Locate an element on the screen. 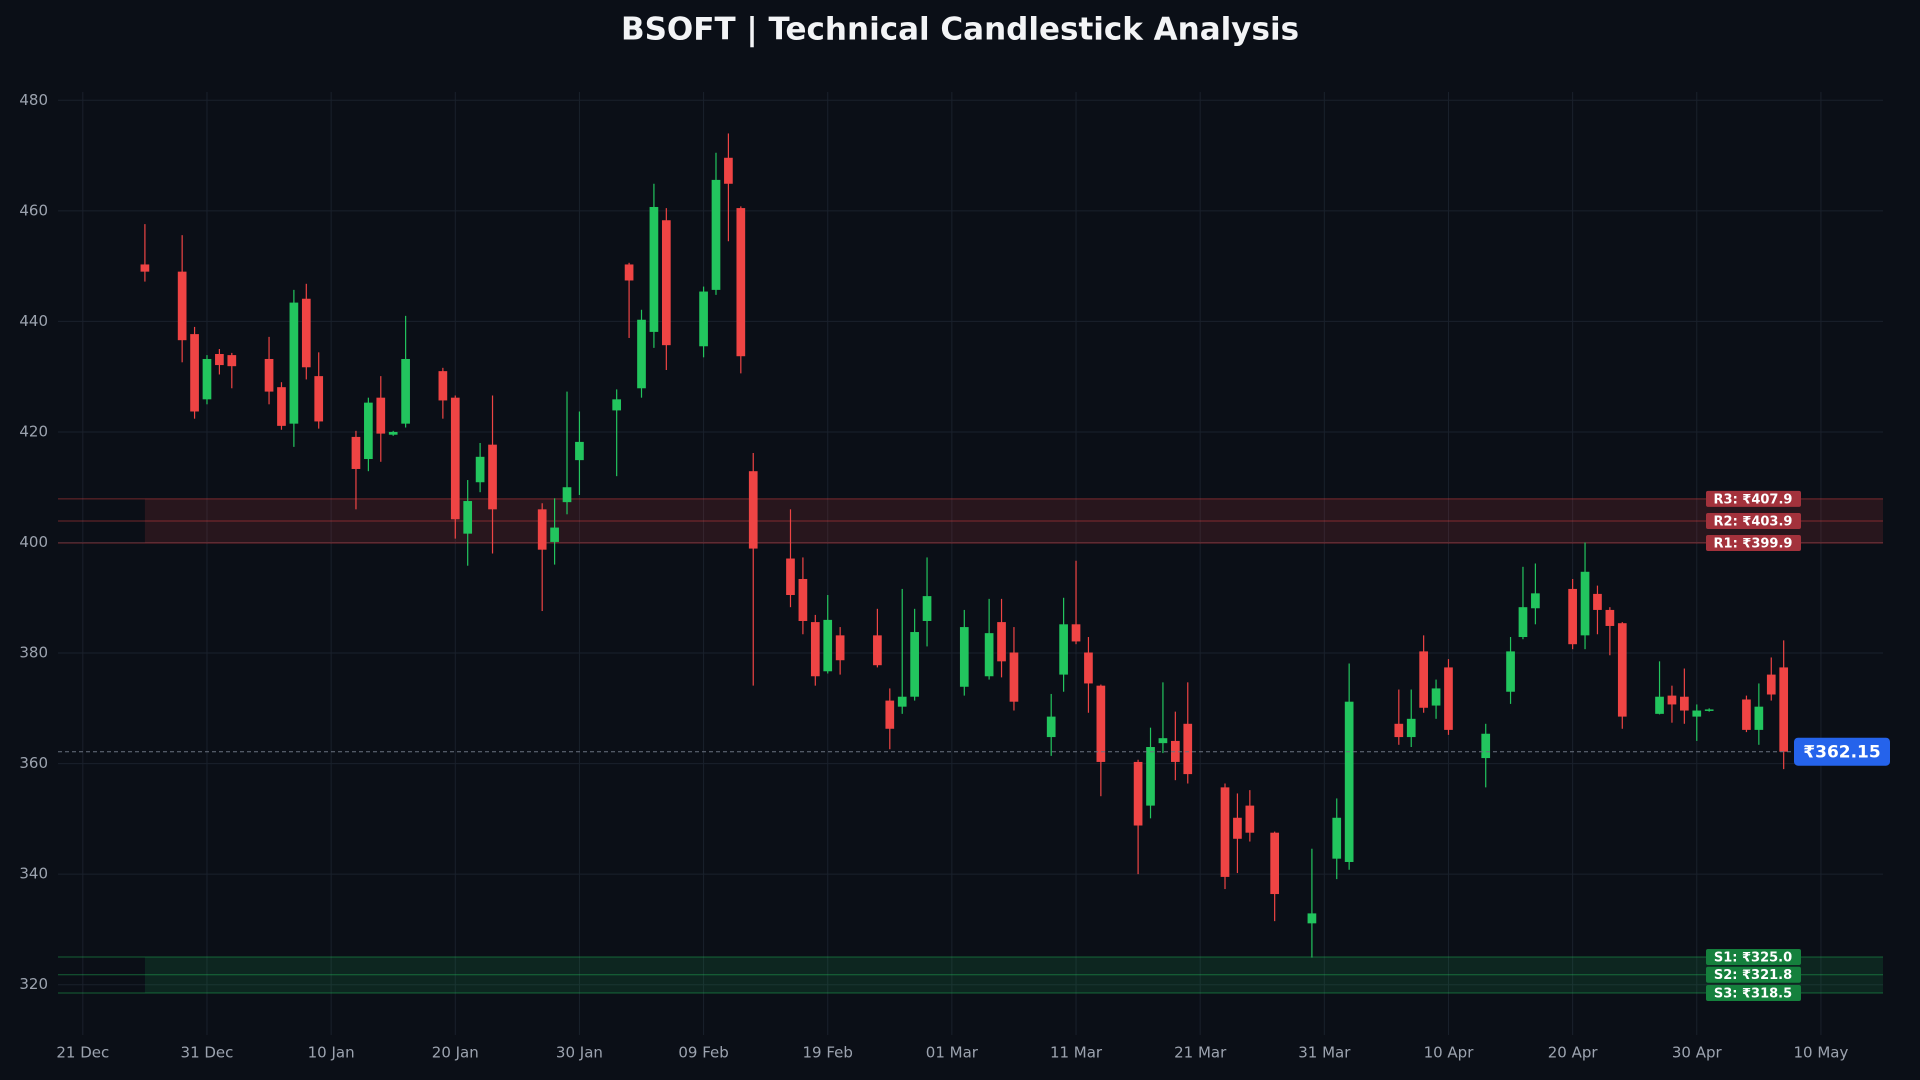  support-zone is located at coordinates (1013, 975).